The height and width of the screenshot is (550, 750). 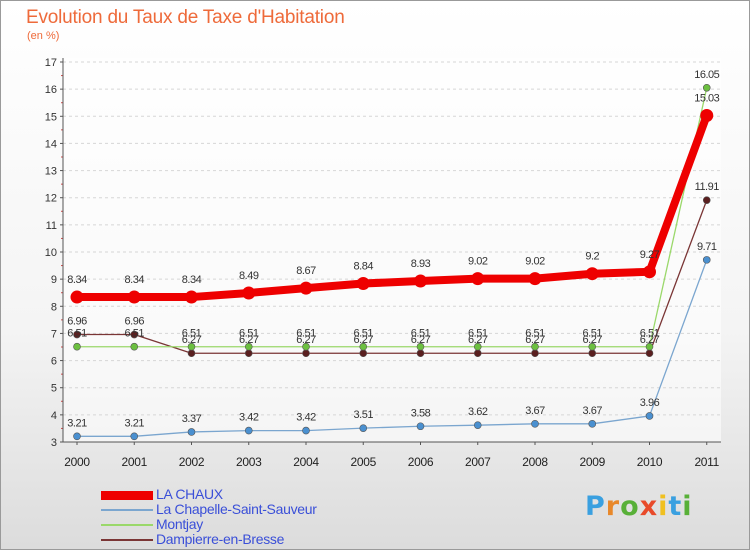 What do you see at coordinates (236, 509) in the screenshot?
I see `legend-label: La Chapelle-Saint-Sauveur` at bounding box center [236, 509].